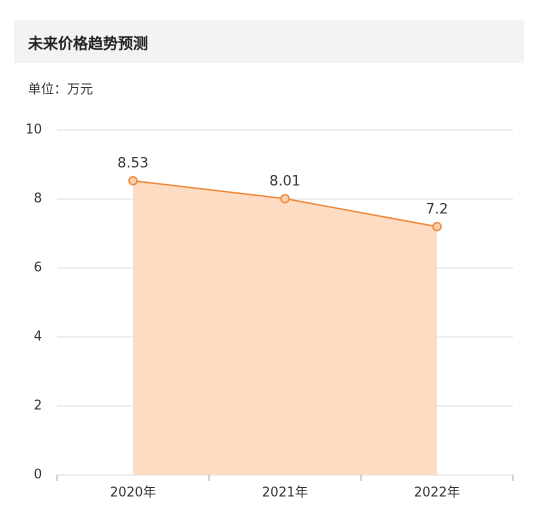 The height and width of the screenshot is (520, 545). Describe the element at coordinates (285, 493) in the screenshot. I see `x-tick-label: 2021年` at that location.